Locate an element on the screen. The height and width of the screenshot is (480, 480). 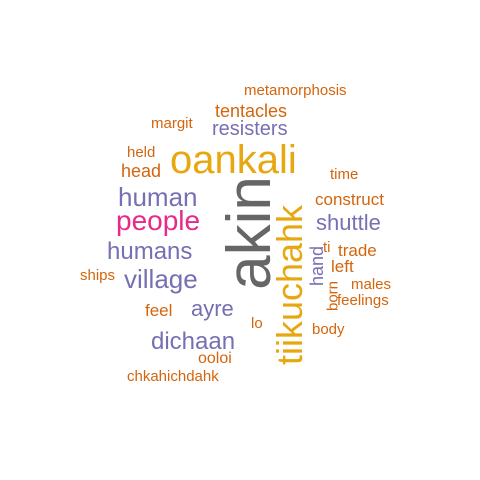
word-resisters: resisters is located at coordinates (250, 129).